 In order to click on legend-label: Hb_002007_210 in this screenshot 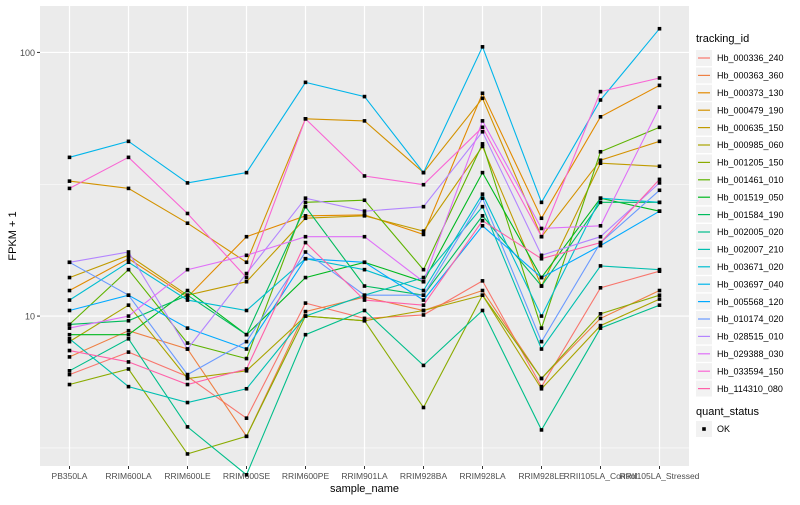, I will do `click(750, 250)`.